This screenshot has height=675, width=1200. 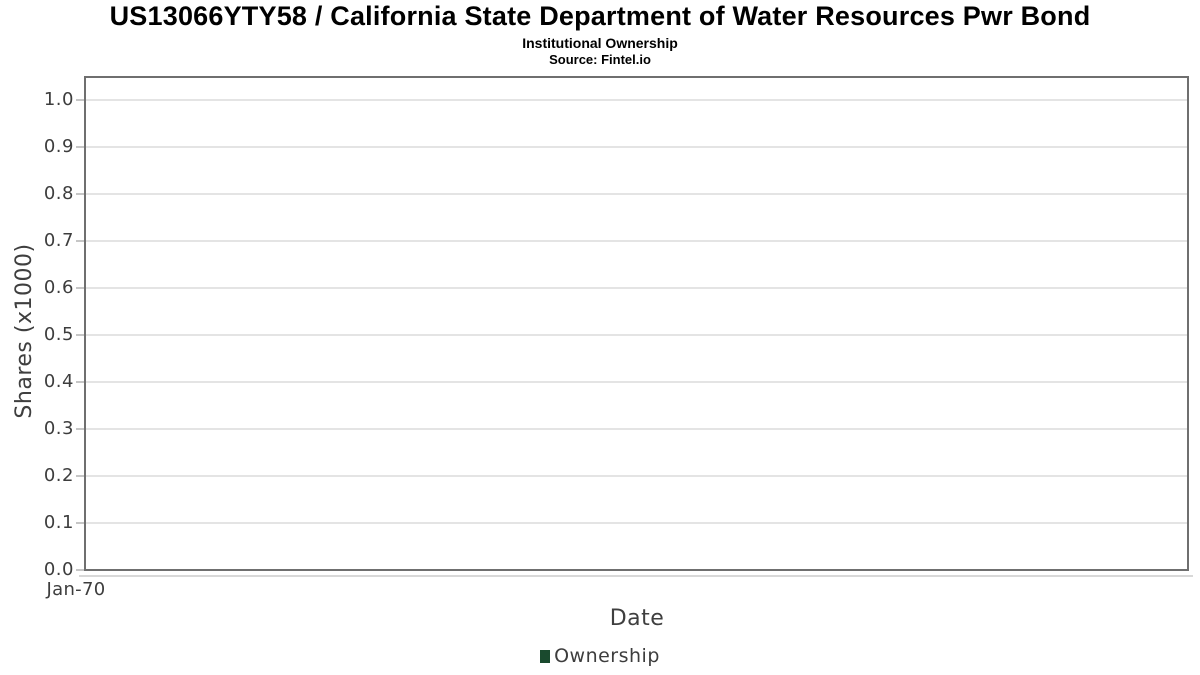 What do you see at coordinates (545, 656) in the screenshot?
I see `legend-swatch` at bounding box center [545, 656].